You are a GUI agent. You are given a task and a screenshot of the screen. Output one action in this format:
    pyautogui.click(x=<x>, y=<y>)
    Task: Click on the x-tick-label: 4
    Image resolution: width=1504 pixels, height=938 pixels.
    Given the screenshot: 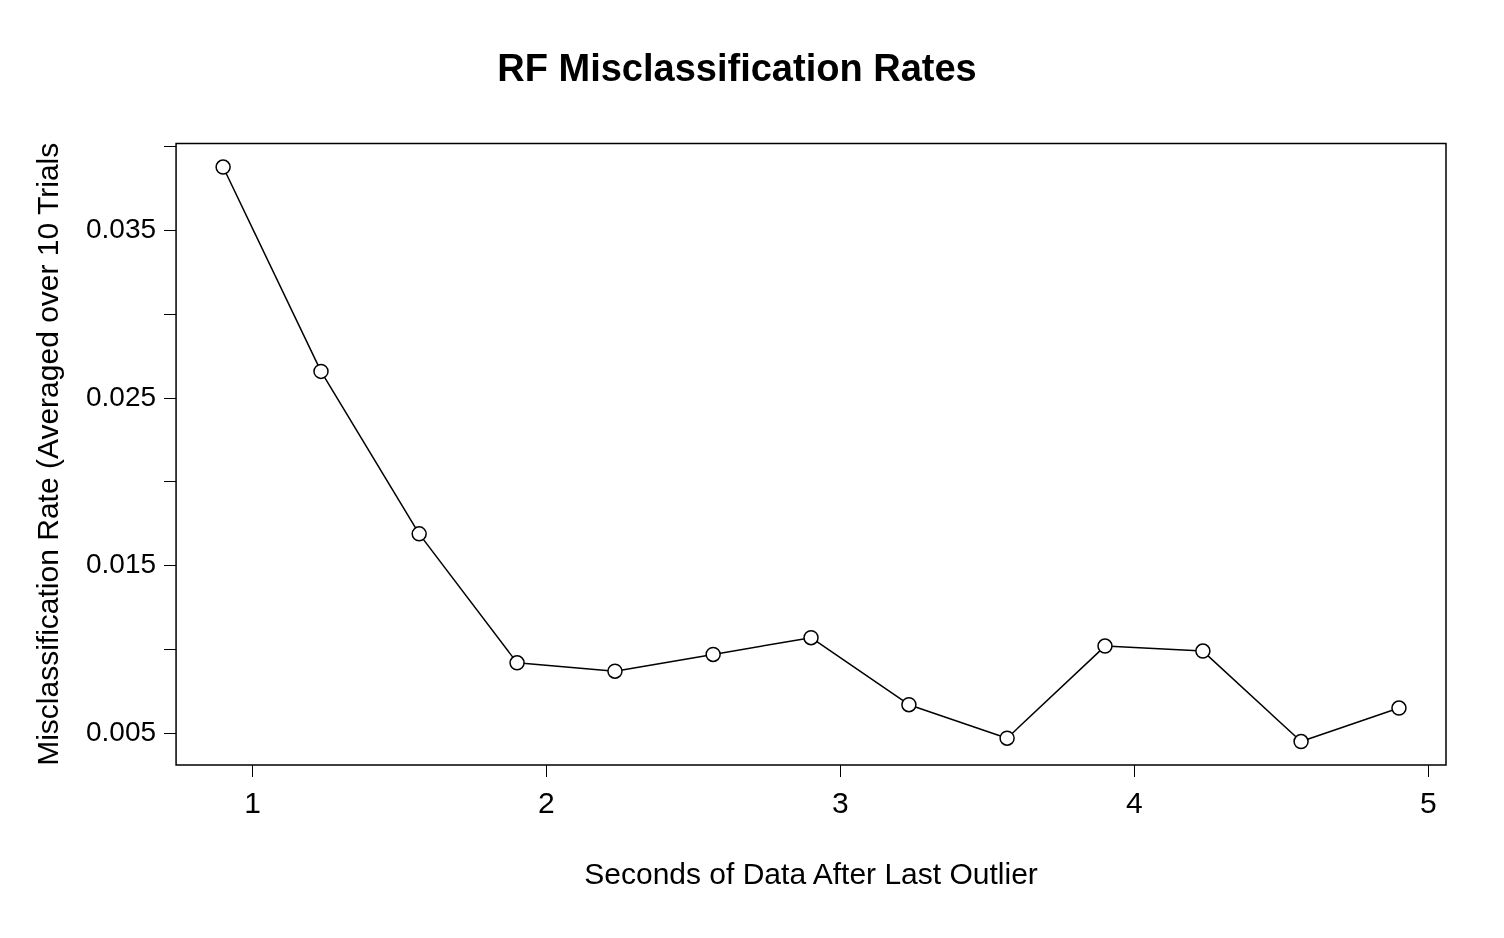 What is the action you would take?
    pyautogui.click(x=1134, y=803)
    